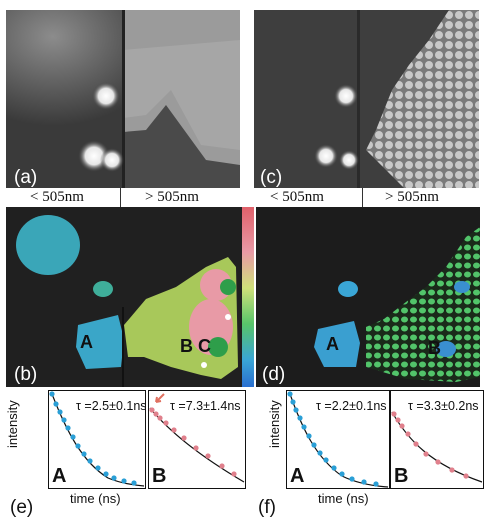 The width and height of the screenshot is (484, 523). Describe the element at coordinates (205, 406) in the screenshot. I see `tau-e-b: τ =7.3±1.4ns` at that location.